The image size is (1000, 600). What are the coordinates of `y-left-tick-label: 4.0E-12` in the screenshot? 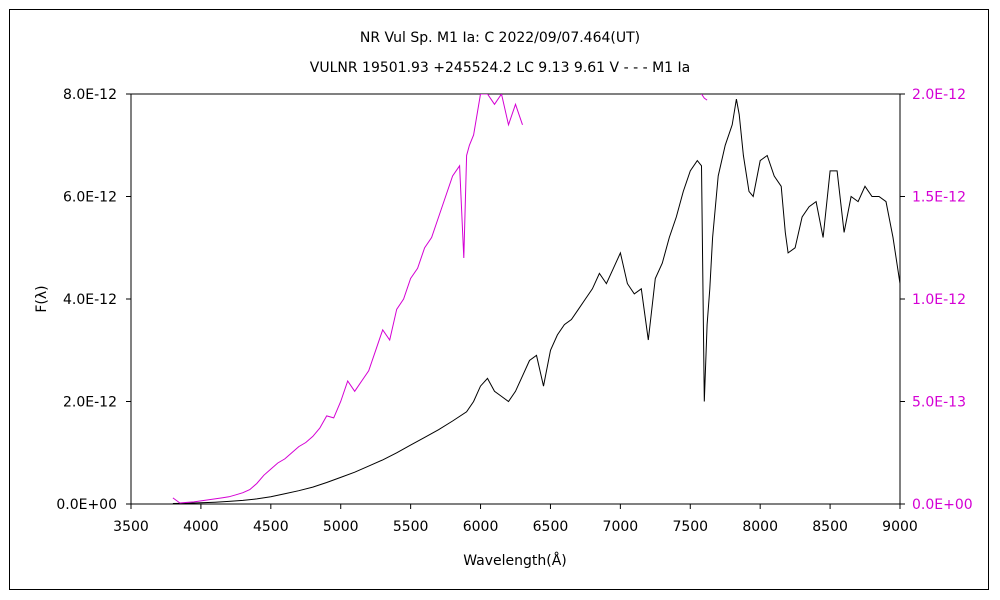 It's located at (90, 300).